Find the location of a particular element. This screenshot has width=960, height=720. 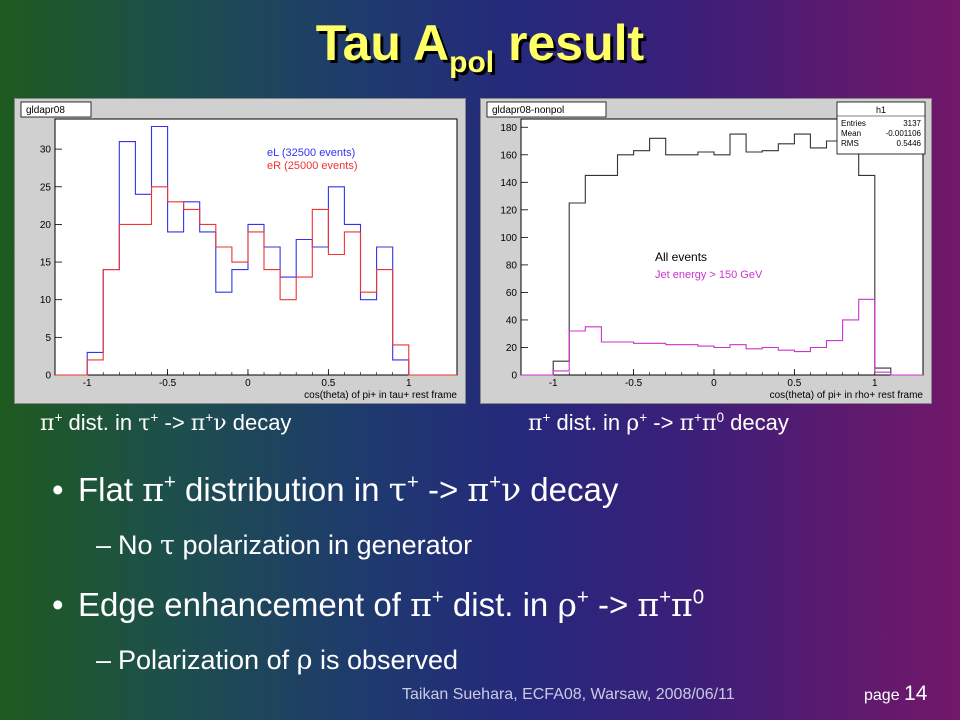

bullet-tau: τ is located at coordinates (397, 489).